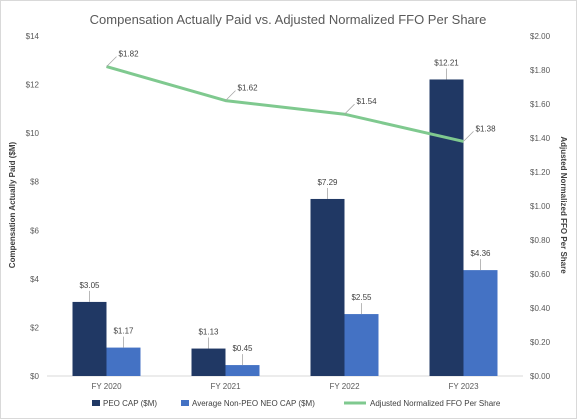  What do you see at coordinates (130, 403) in the screenshot?
I see `legend-peo-cap-label: PEO CAP ($M)` at bounding box center [130, 403].